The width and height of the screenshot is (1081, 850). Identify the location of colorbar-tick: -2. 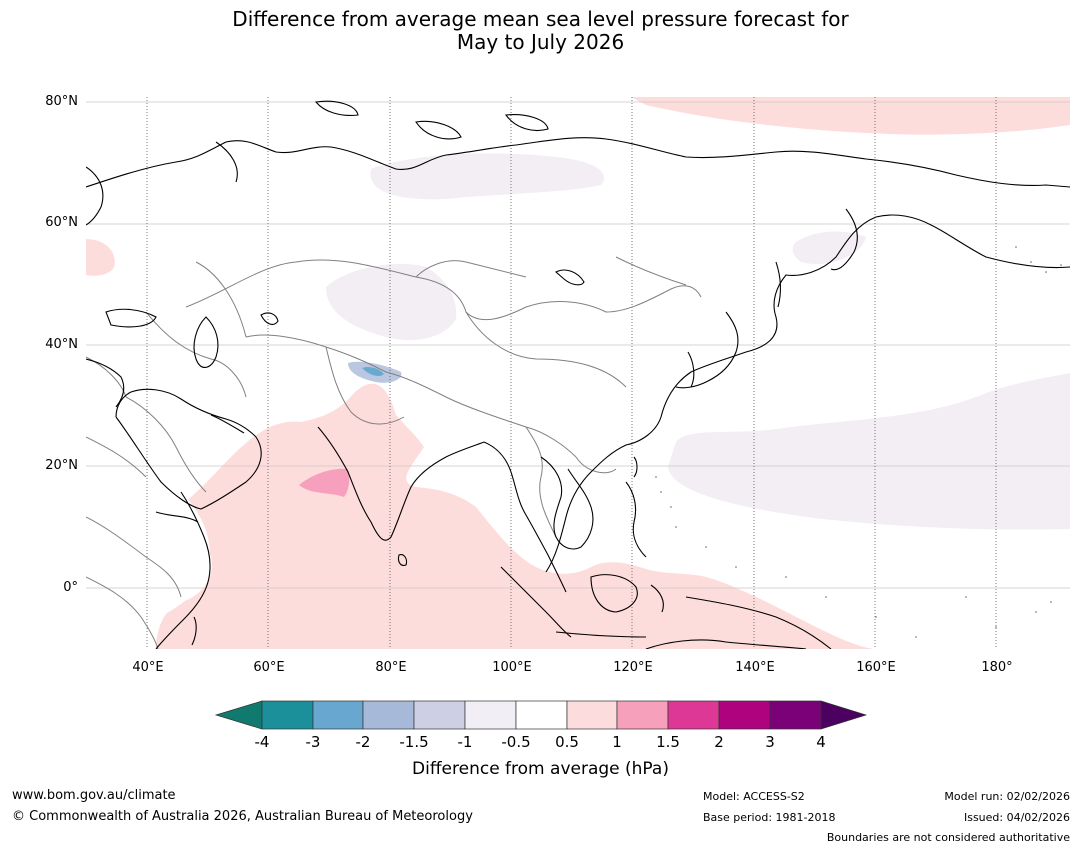
(363, 742).